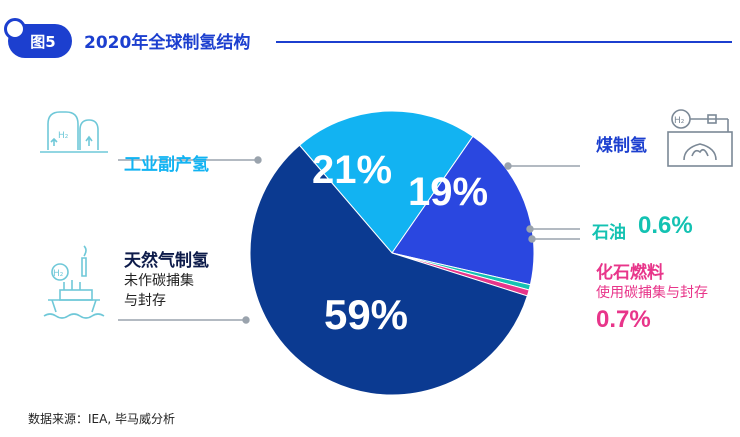  Describe the element at coordinates (246, 320) in the screenshot. I see `leader-dot-natural-gas` at that location.